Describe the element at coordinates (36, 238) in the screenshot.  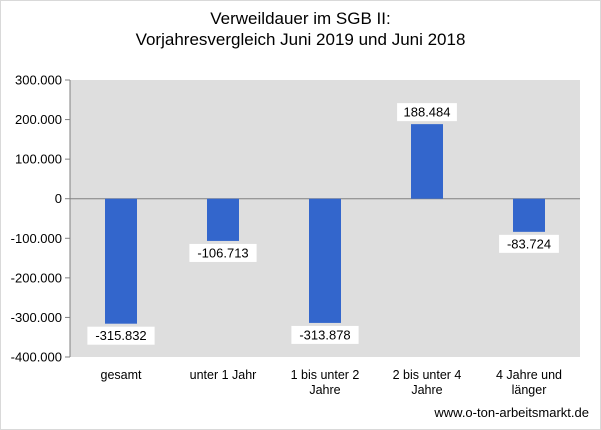
I see `y-tick-label: -100.000` at that location.